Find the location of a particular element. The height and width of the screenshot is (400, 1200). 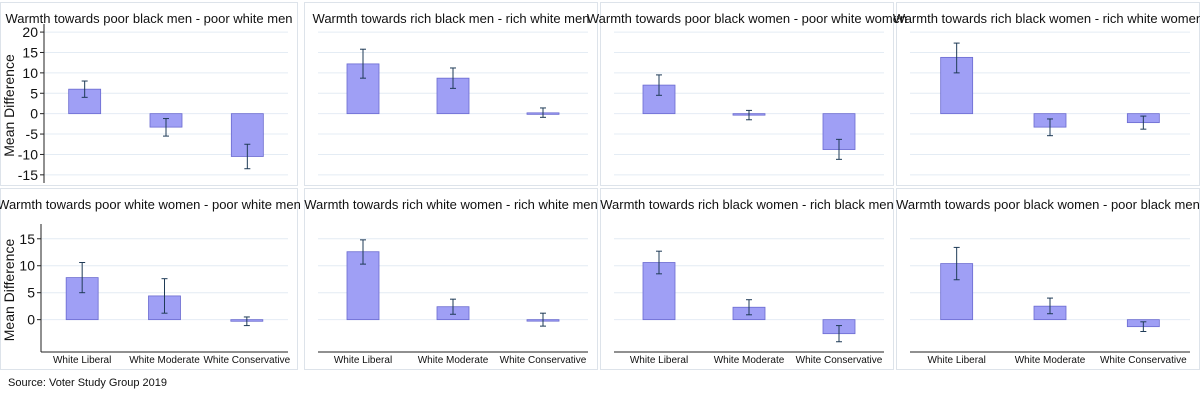

source-note: Source: Voter Study Group 2019 is located at coordinates (87, 383).